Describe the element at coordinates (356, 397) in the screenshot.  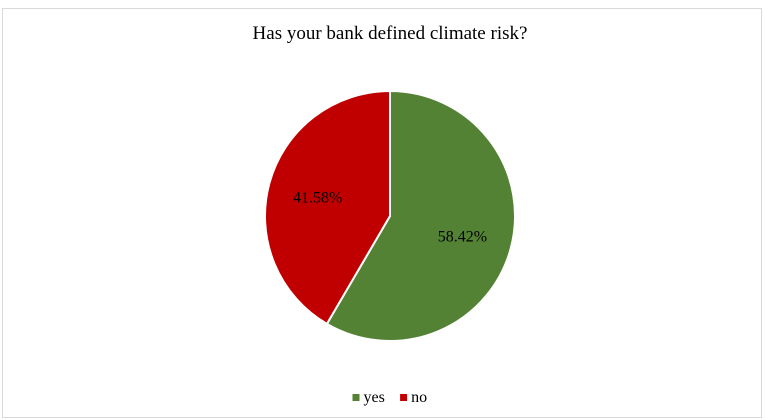
I see `legend-swatch-yes` at that location.